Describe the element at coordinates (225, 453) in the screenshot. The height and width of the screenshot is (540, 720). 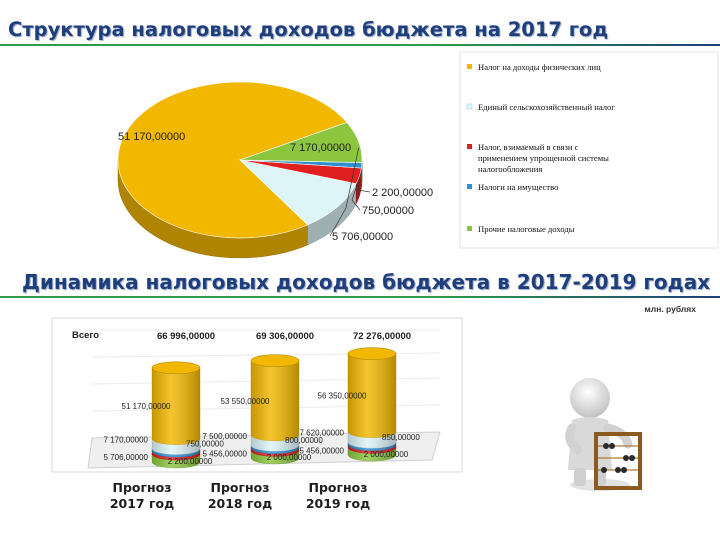
I see `bar-label-2-1: 5 456,00000` at that location.